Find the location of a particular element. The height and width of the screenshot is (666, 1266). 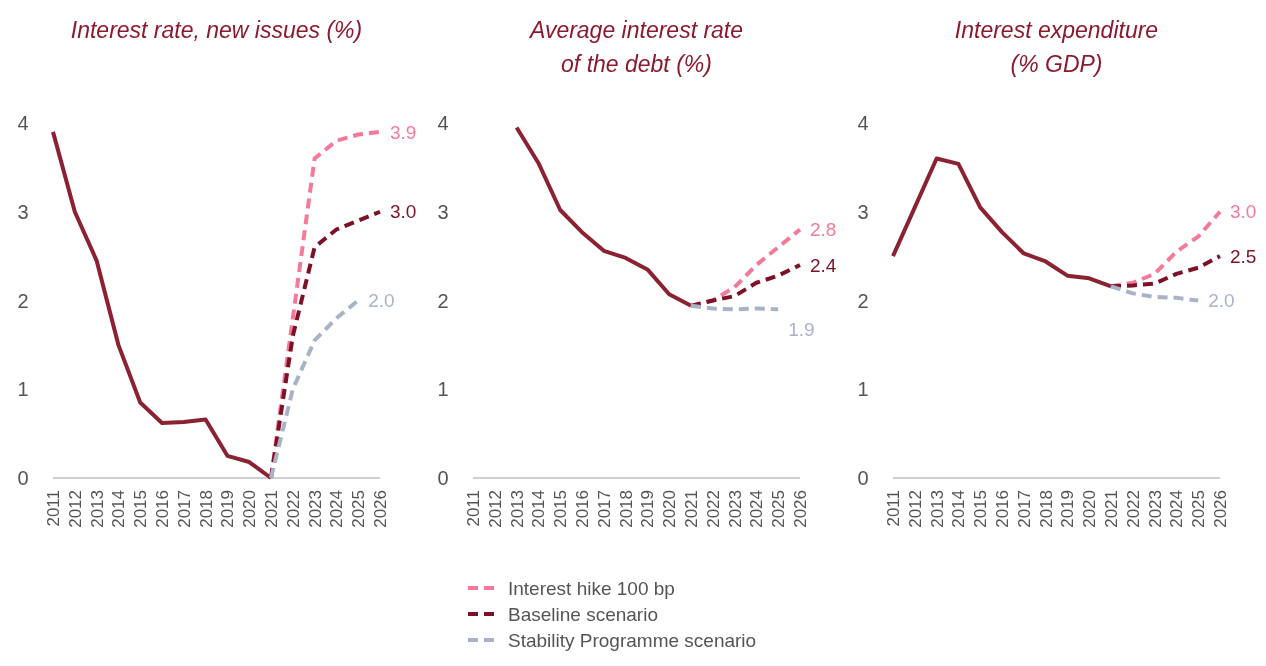

chart-title: Interest expenditure (% GDP) is located at coordinates (1056, 47).